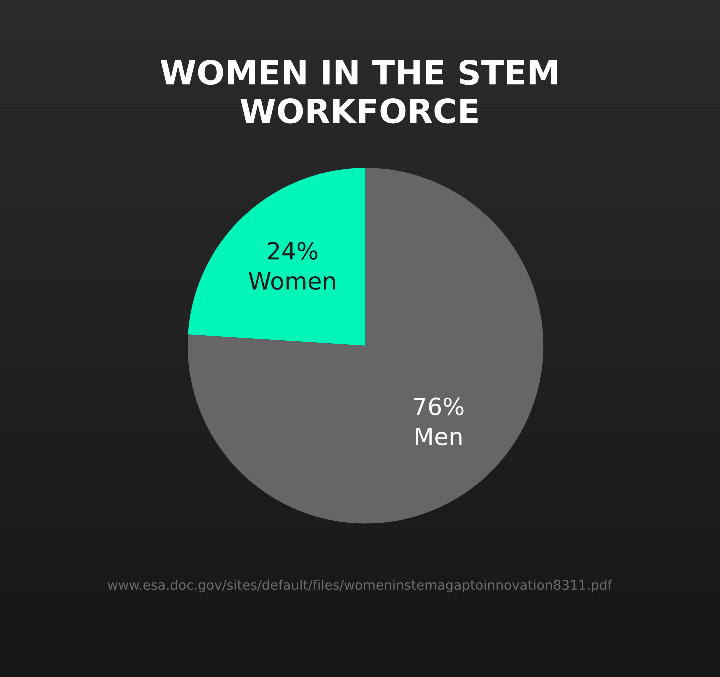 The width and height of the screenshot is (720, 677). What do you see at coordinates (292, 281) in the screenshot?
I see `slice-label: Women` at bounding box center [292, 281].